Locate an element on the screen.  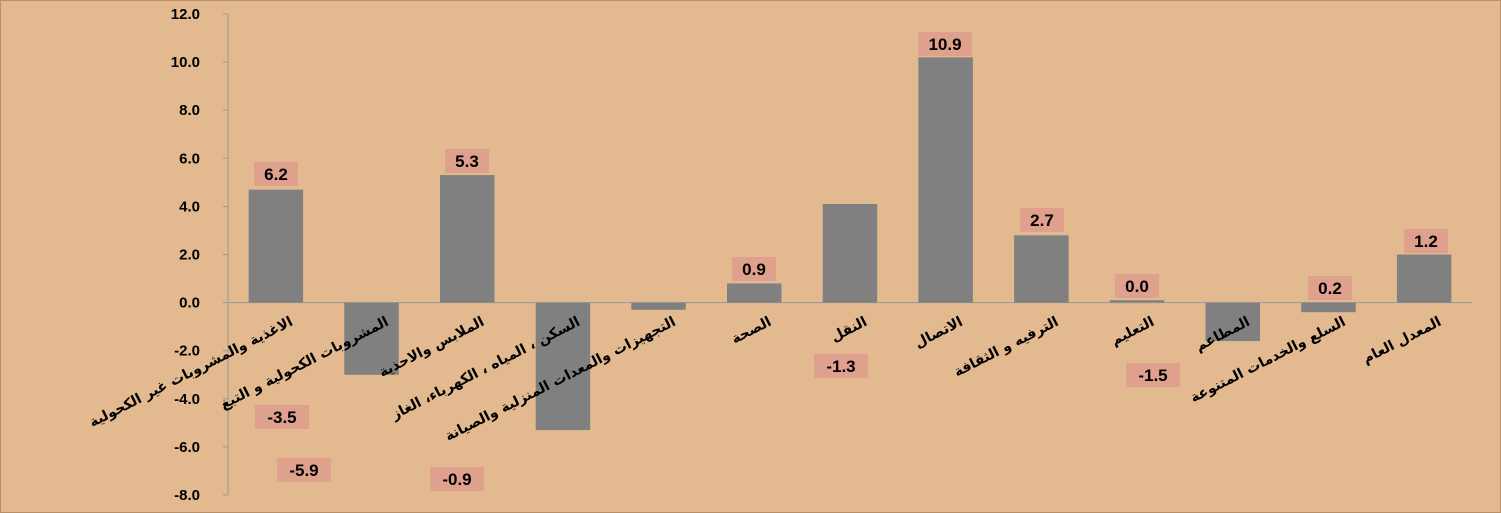
data-label-text: -5.9 is located at coordinates (303, 470).